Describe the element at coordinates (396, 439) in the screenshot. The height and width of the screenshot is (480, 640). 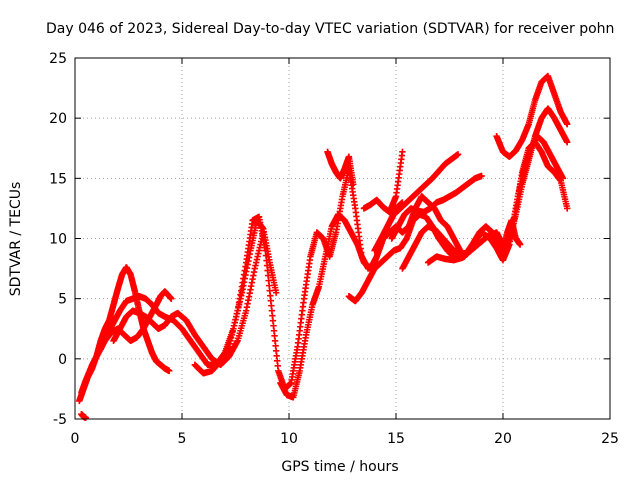
I see `x-tick-label: 15` at that location.